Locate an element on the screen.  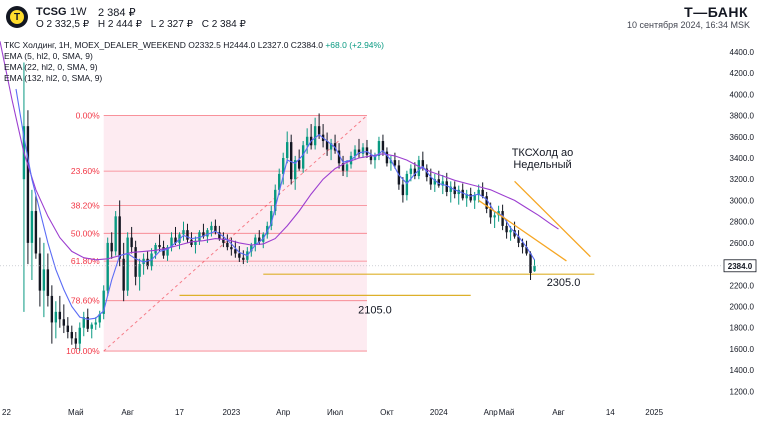
low-value: L 2 327 ₽ is located at coordinates (171, 24).